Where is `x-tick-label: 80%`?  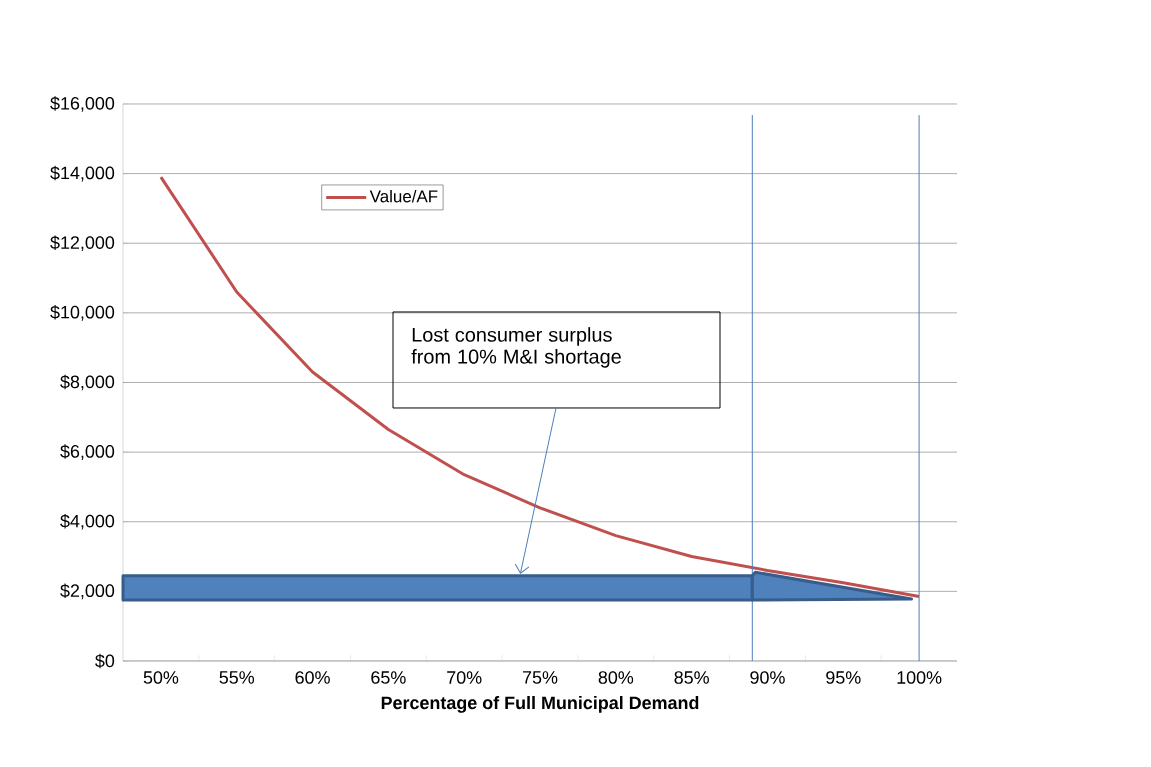
x-tick-label: 80% is located at coordinates (616, 677).